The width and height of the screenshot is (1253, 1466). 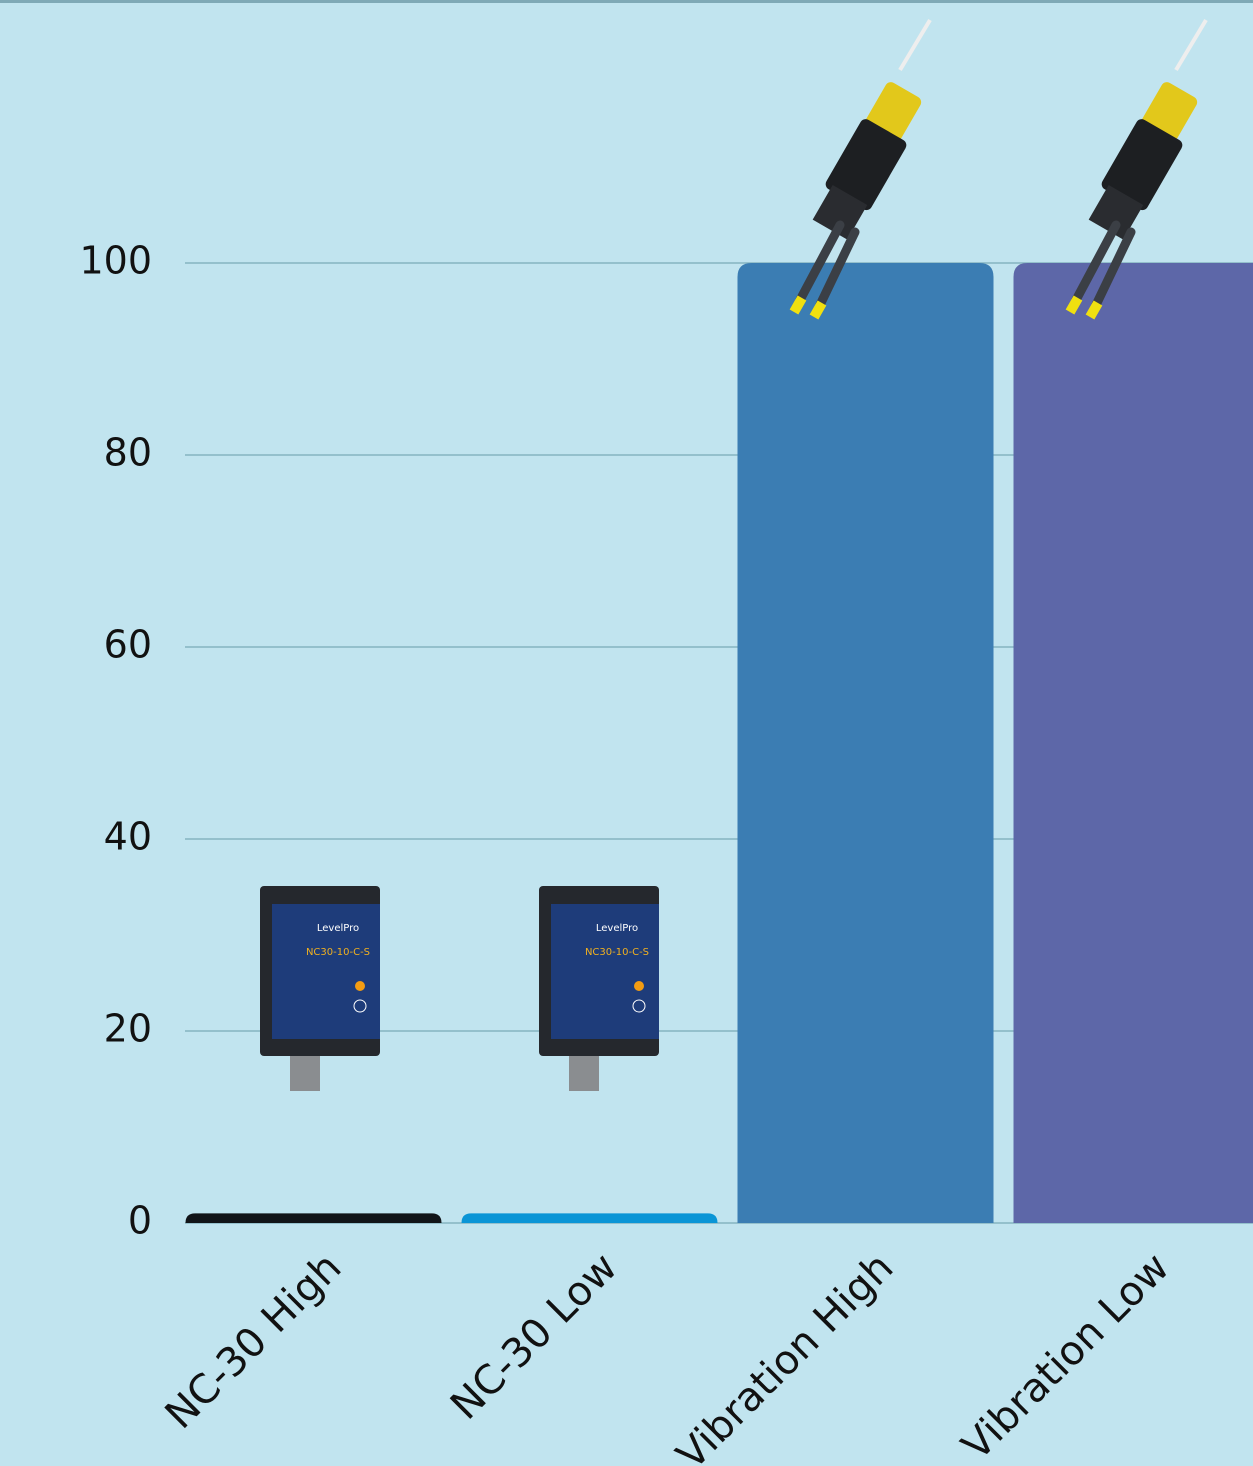 I want to click on y-tick-label: 80, so click(x=128, y=453).